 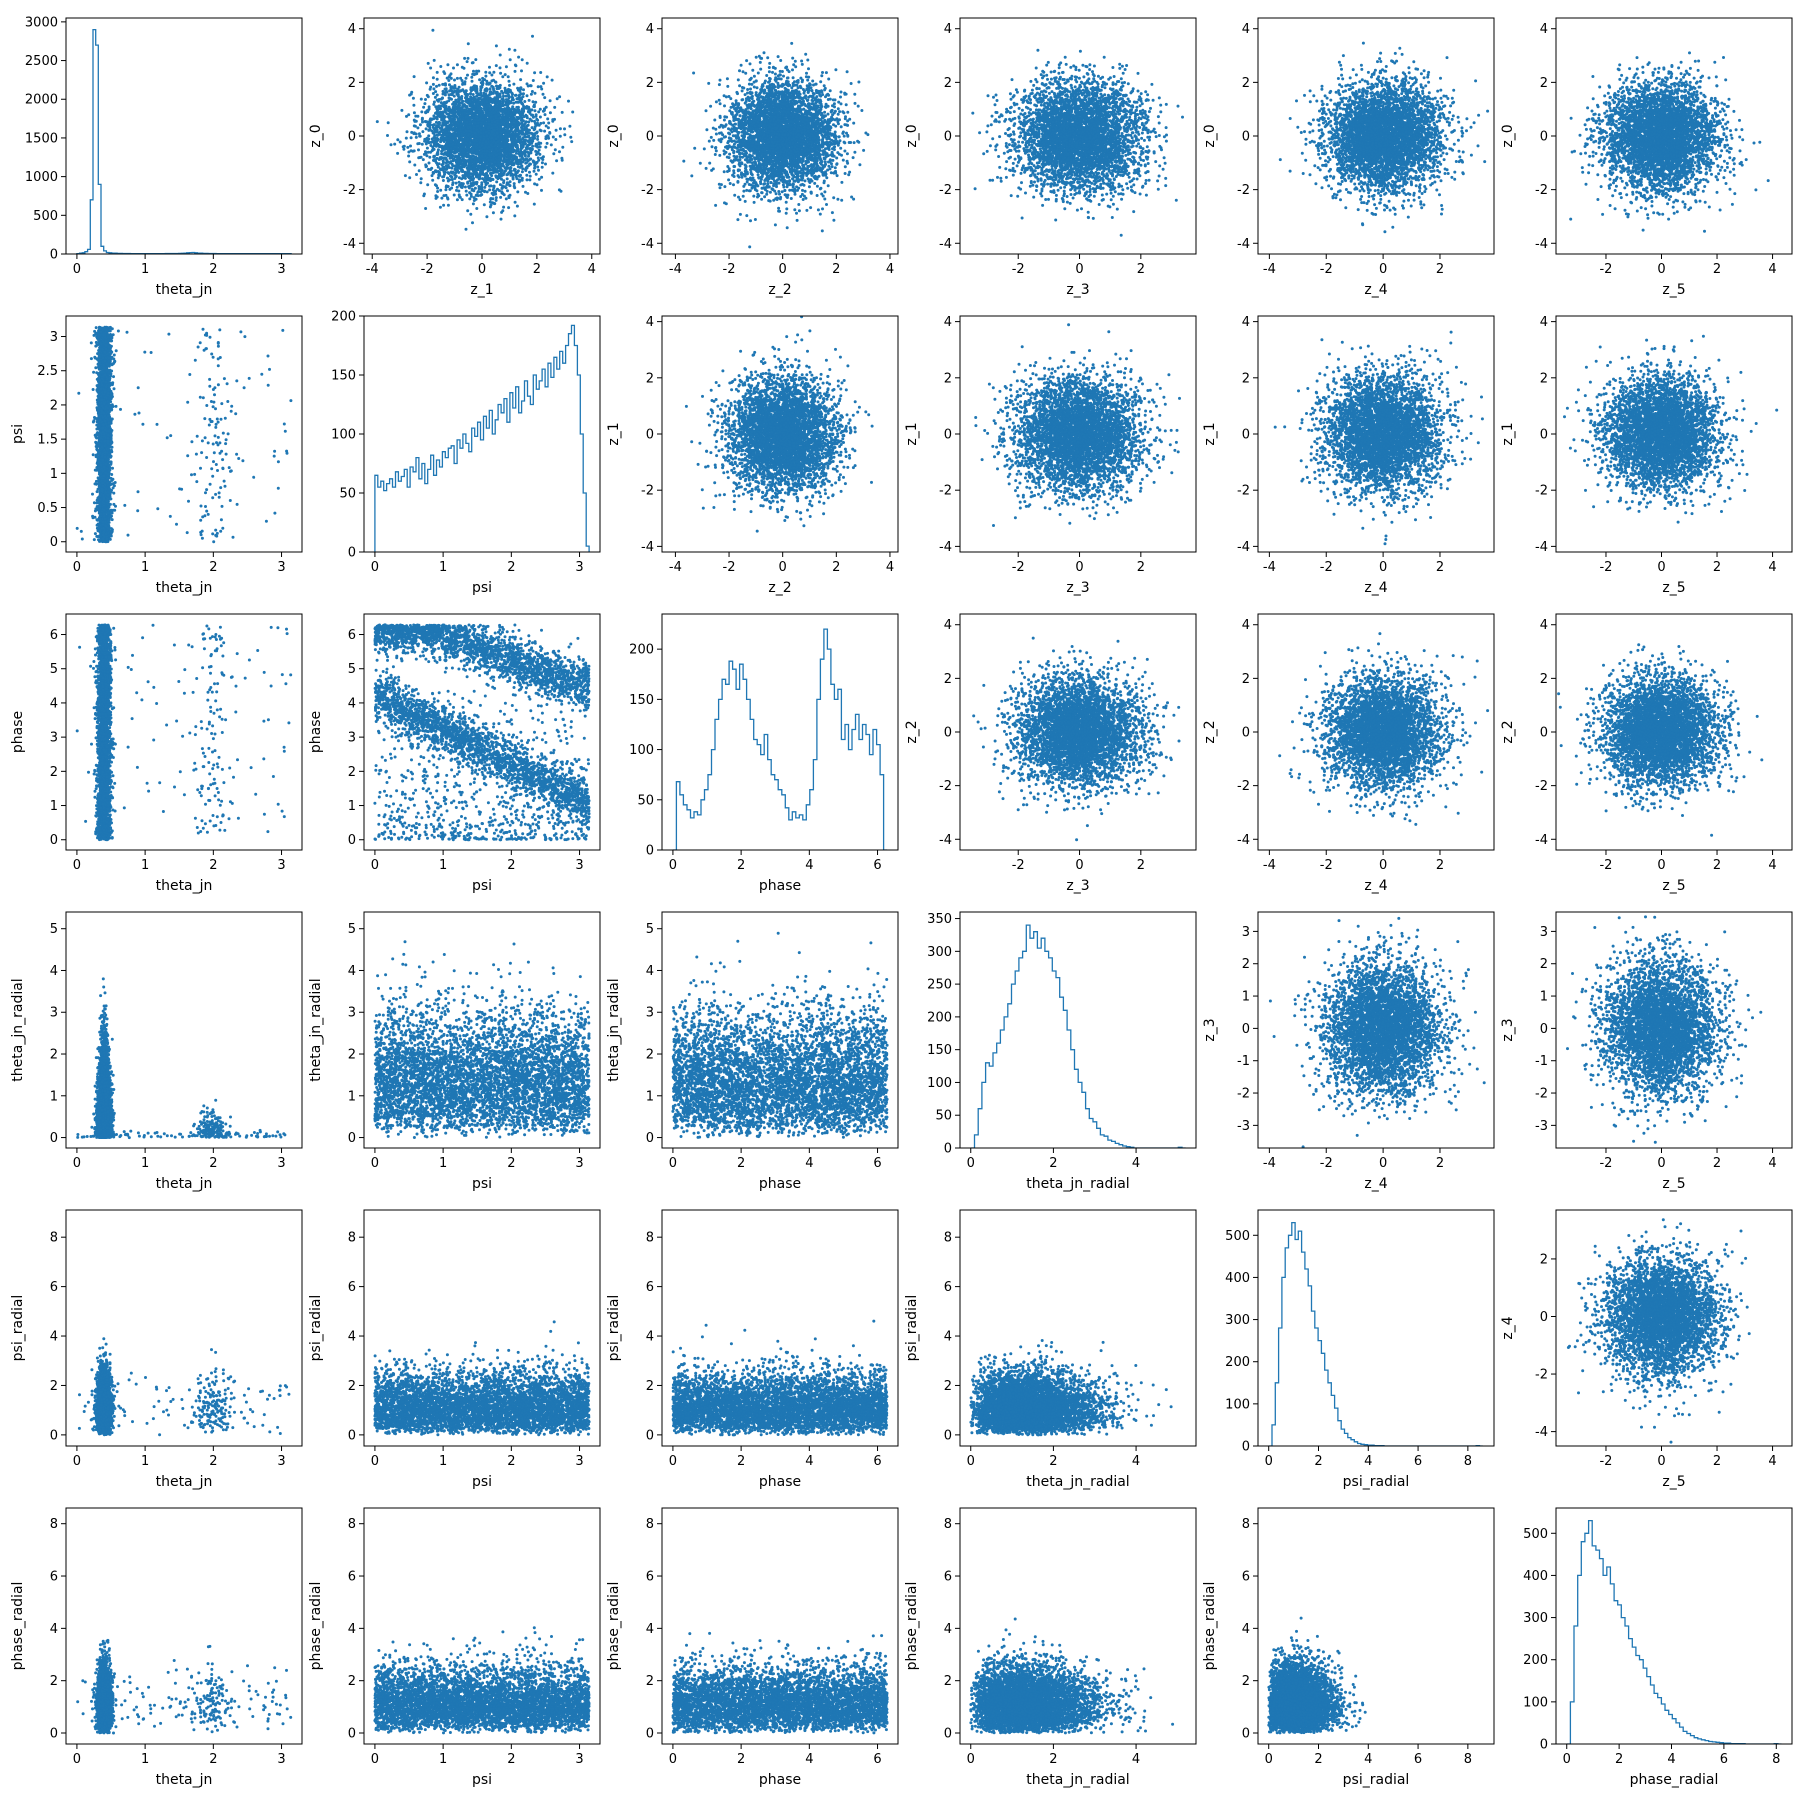 I want to click on y-tick-label: 2500, so click(x=41, y=61).